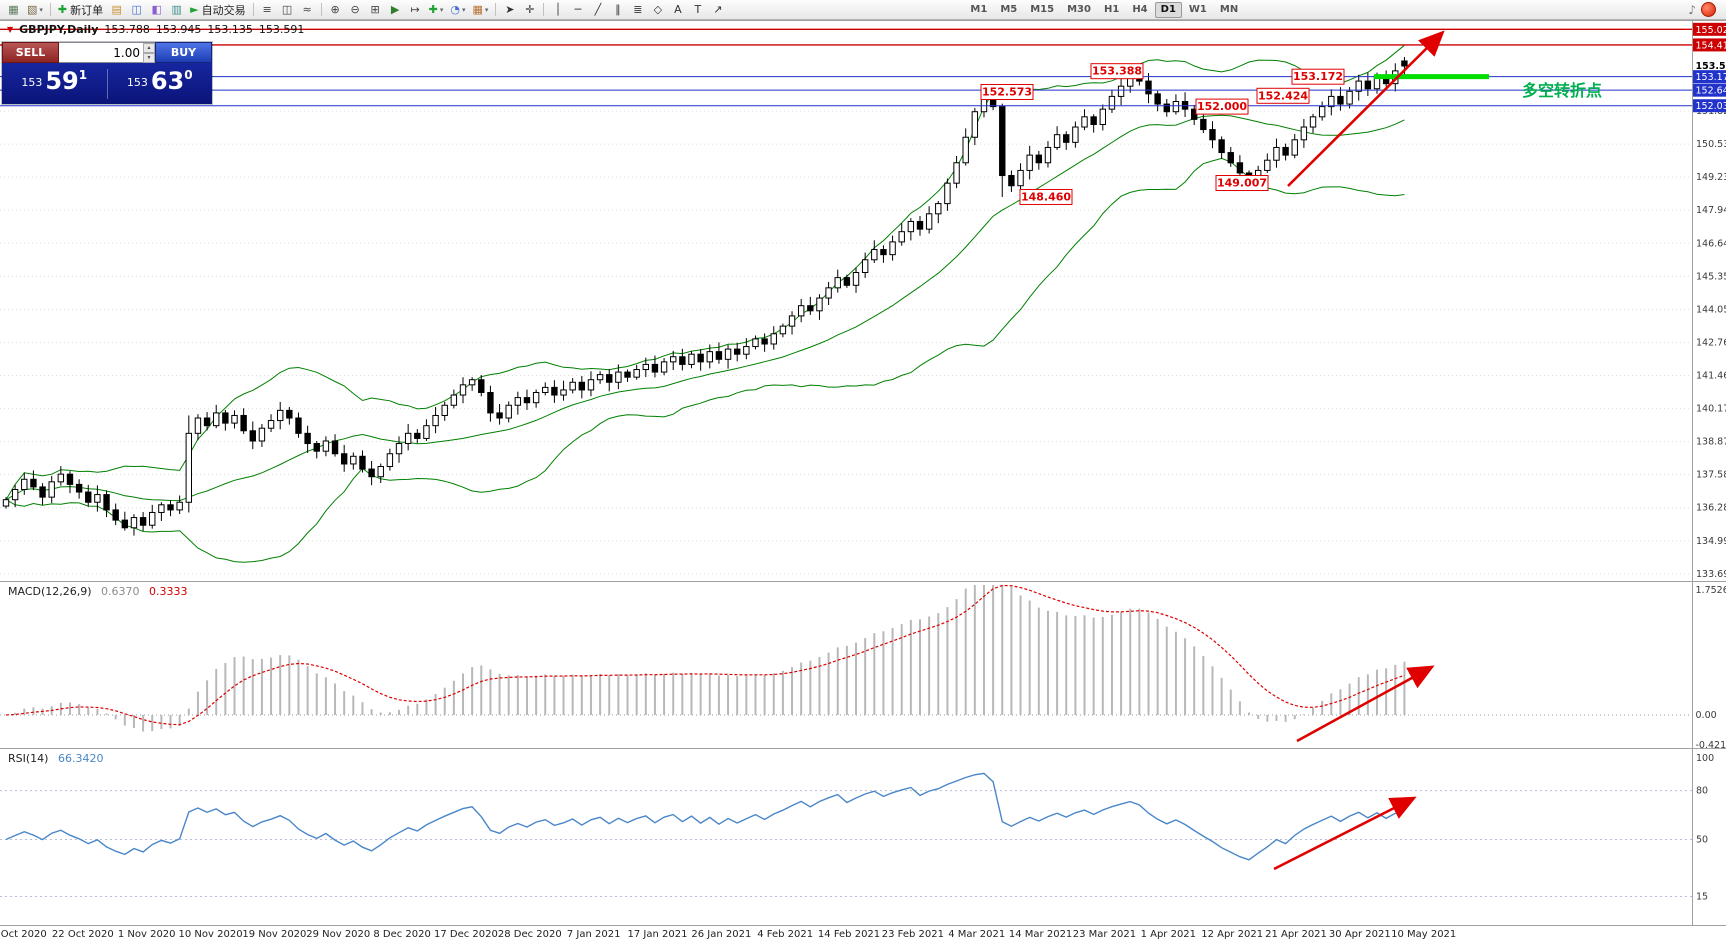 The image size is (1726, 943). Describe the element at coordinates (597, 9) in the screenshot. I see `trendline-icon: ╱` at that location.